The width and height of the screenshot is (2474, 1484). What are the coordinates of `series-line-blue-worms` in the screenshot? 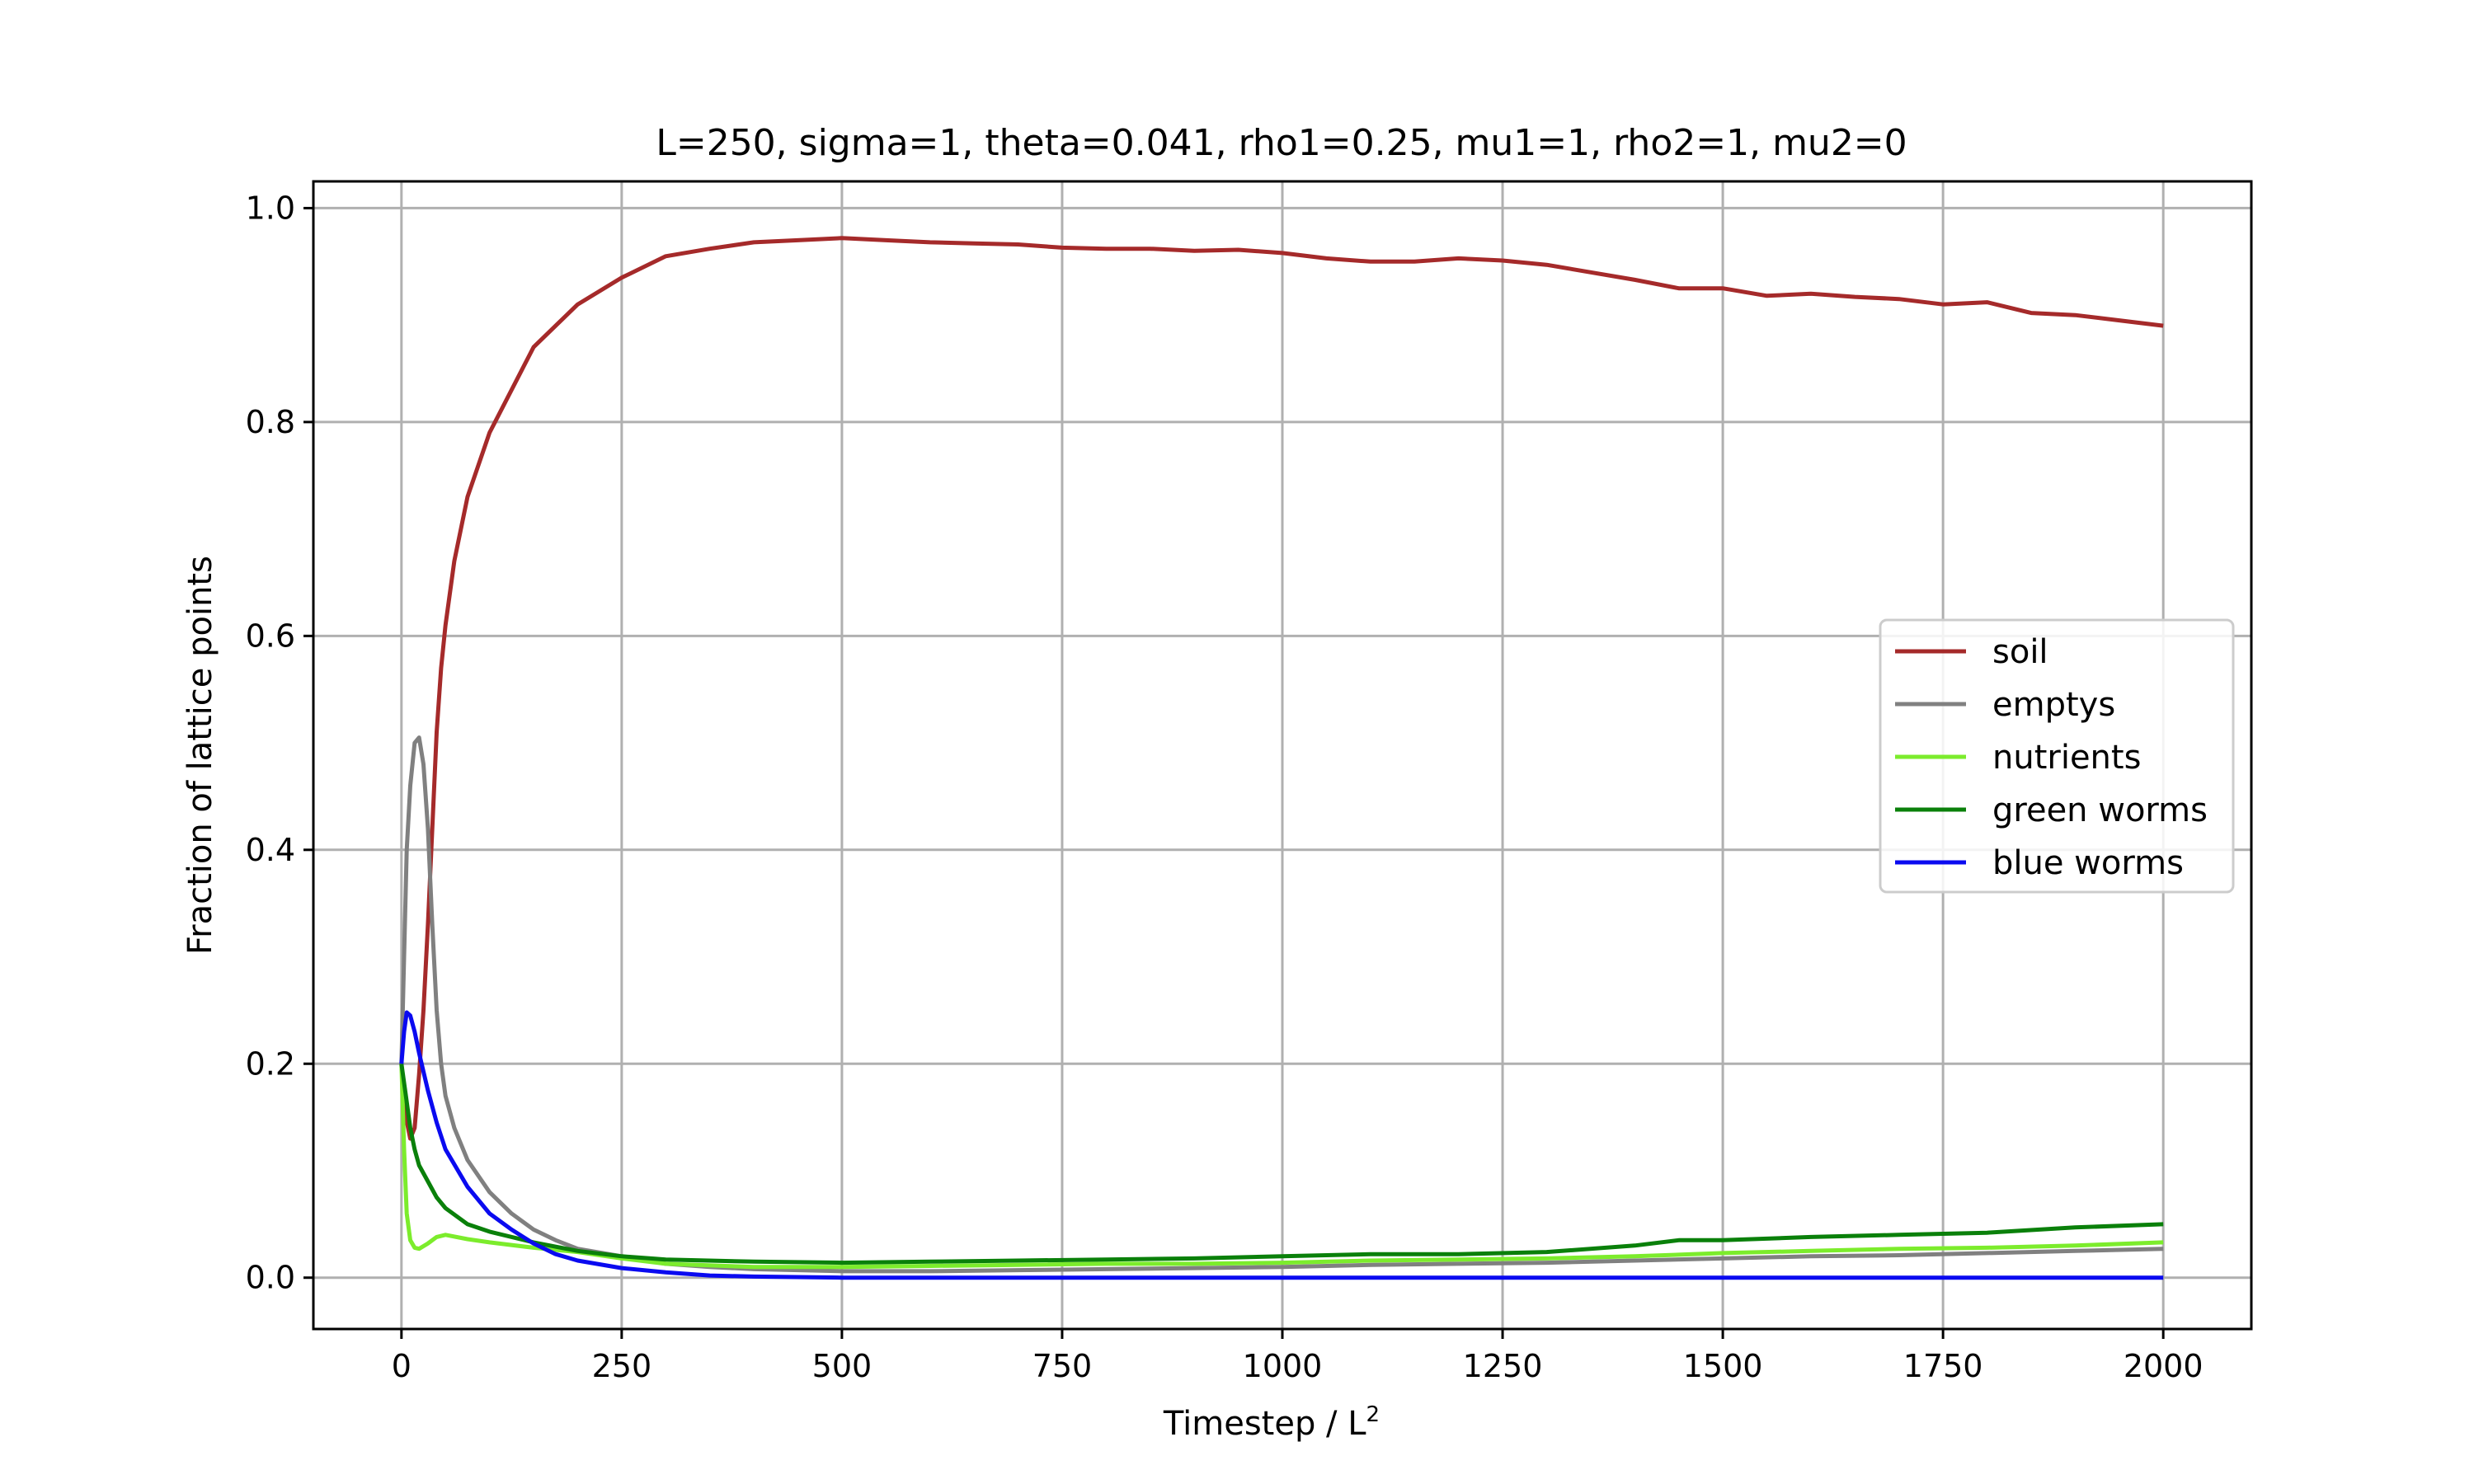 It's located at (1281, 1145).